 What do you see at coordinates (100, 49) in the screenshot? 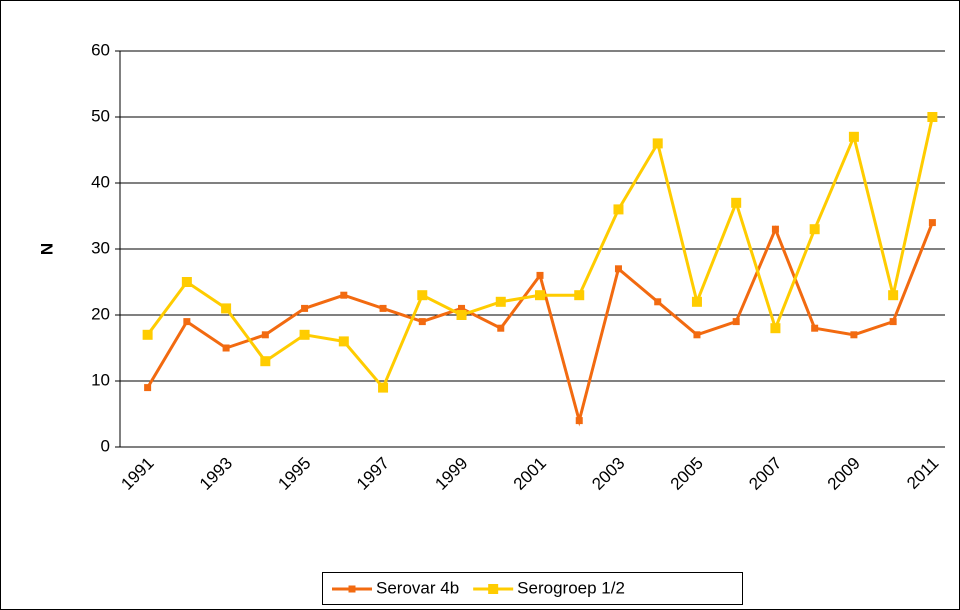
I see `y-tick-label: 60` at bounding box center [100, 49].